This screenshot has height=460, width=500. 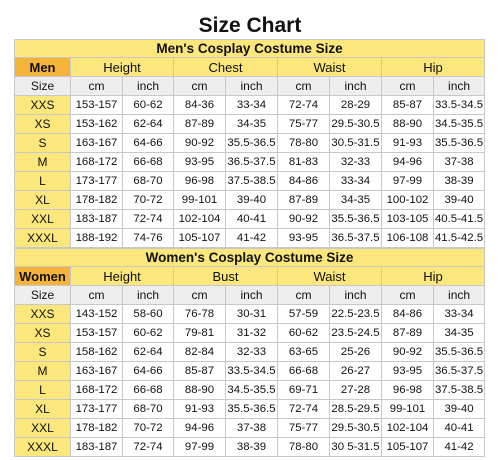 I want to click on measurement-cell: 28.5-29.5, so click(x=355, y=409).